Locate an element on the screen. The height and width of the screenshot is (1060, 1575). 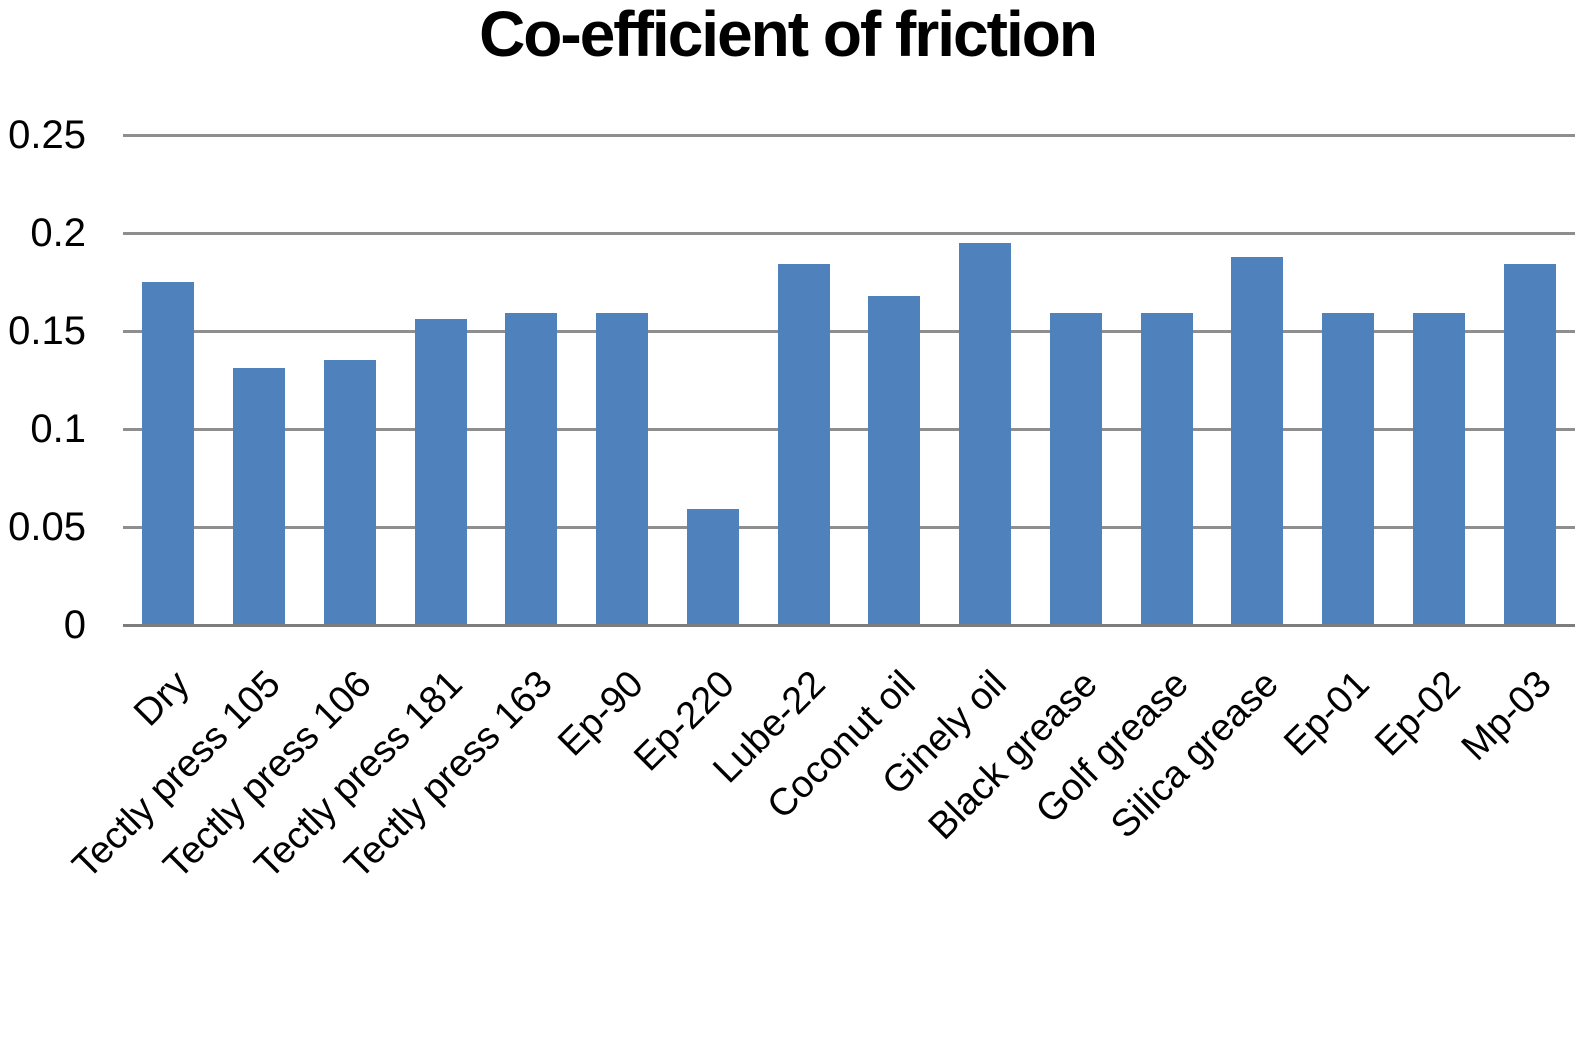
y-axis-label: 0.15 is located at coordinates (47, 331).